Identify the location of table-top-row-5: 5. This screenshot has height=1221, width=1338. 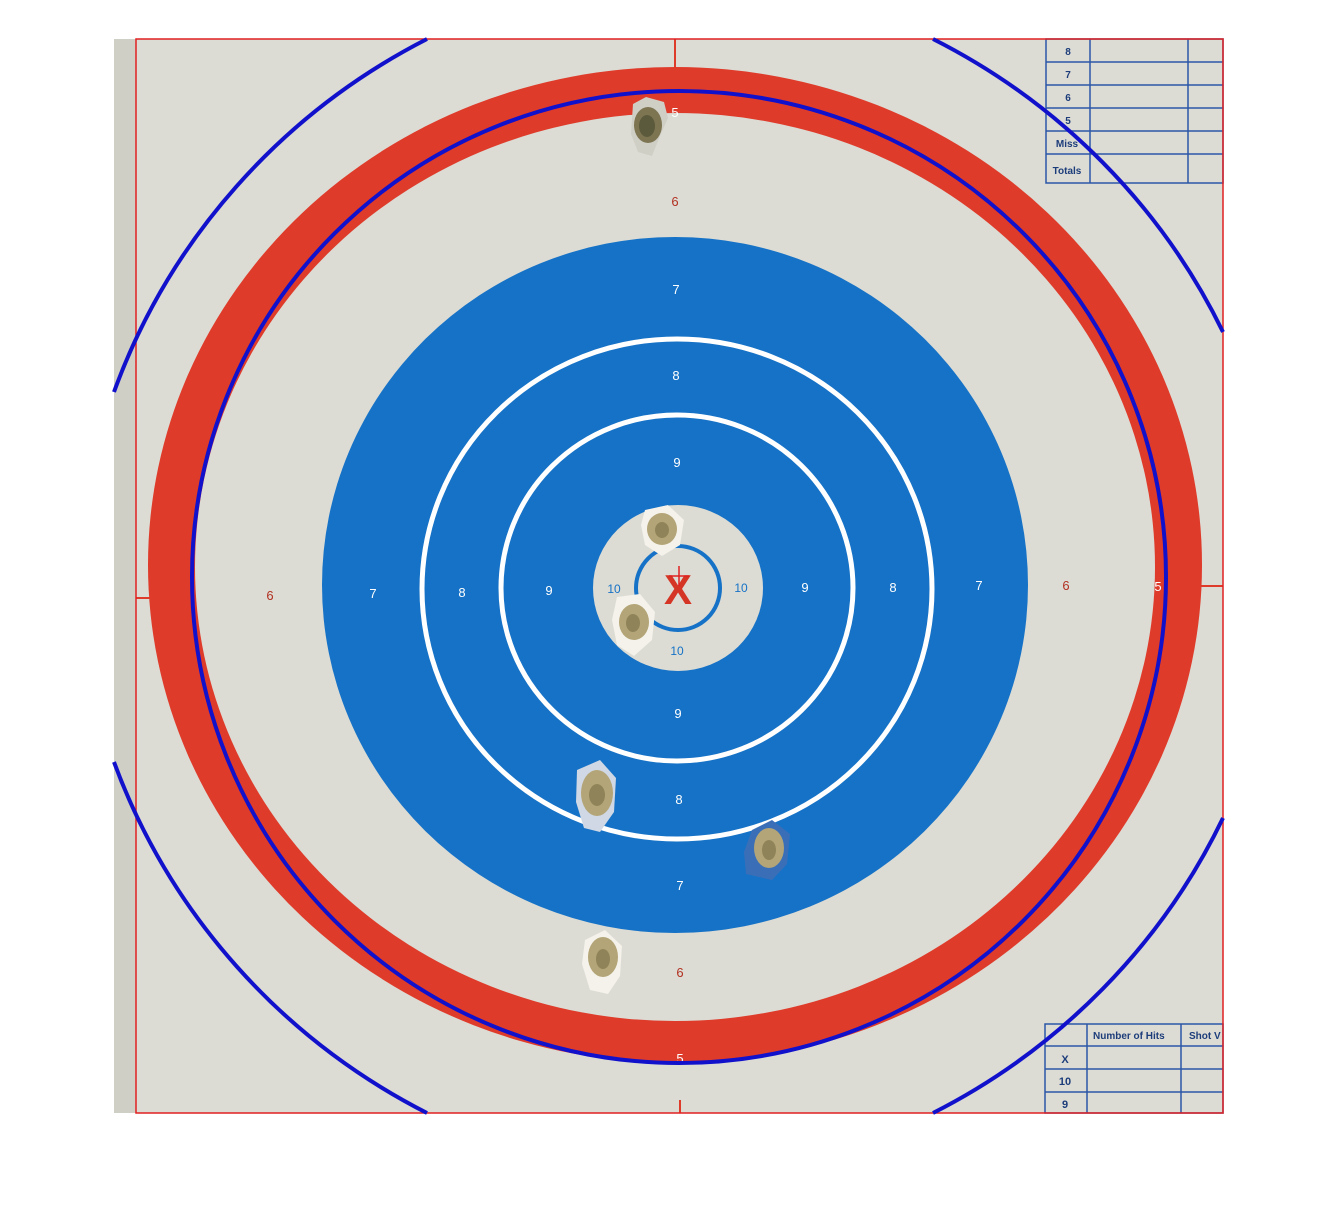
(1068, 121).